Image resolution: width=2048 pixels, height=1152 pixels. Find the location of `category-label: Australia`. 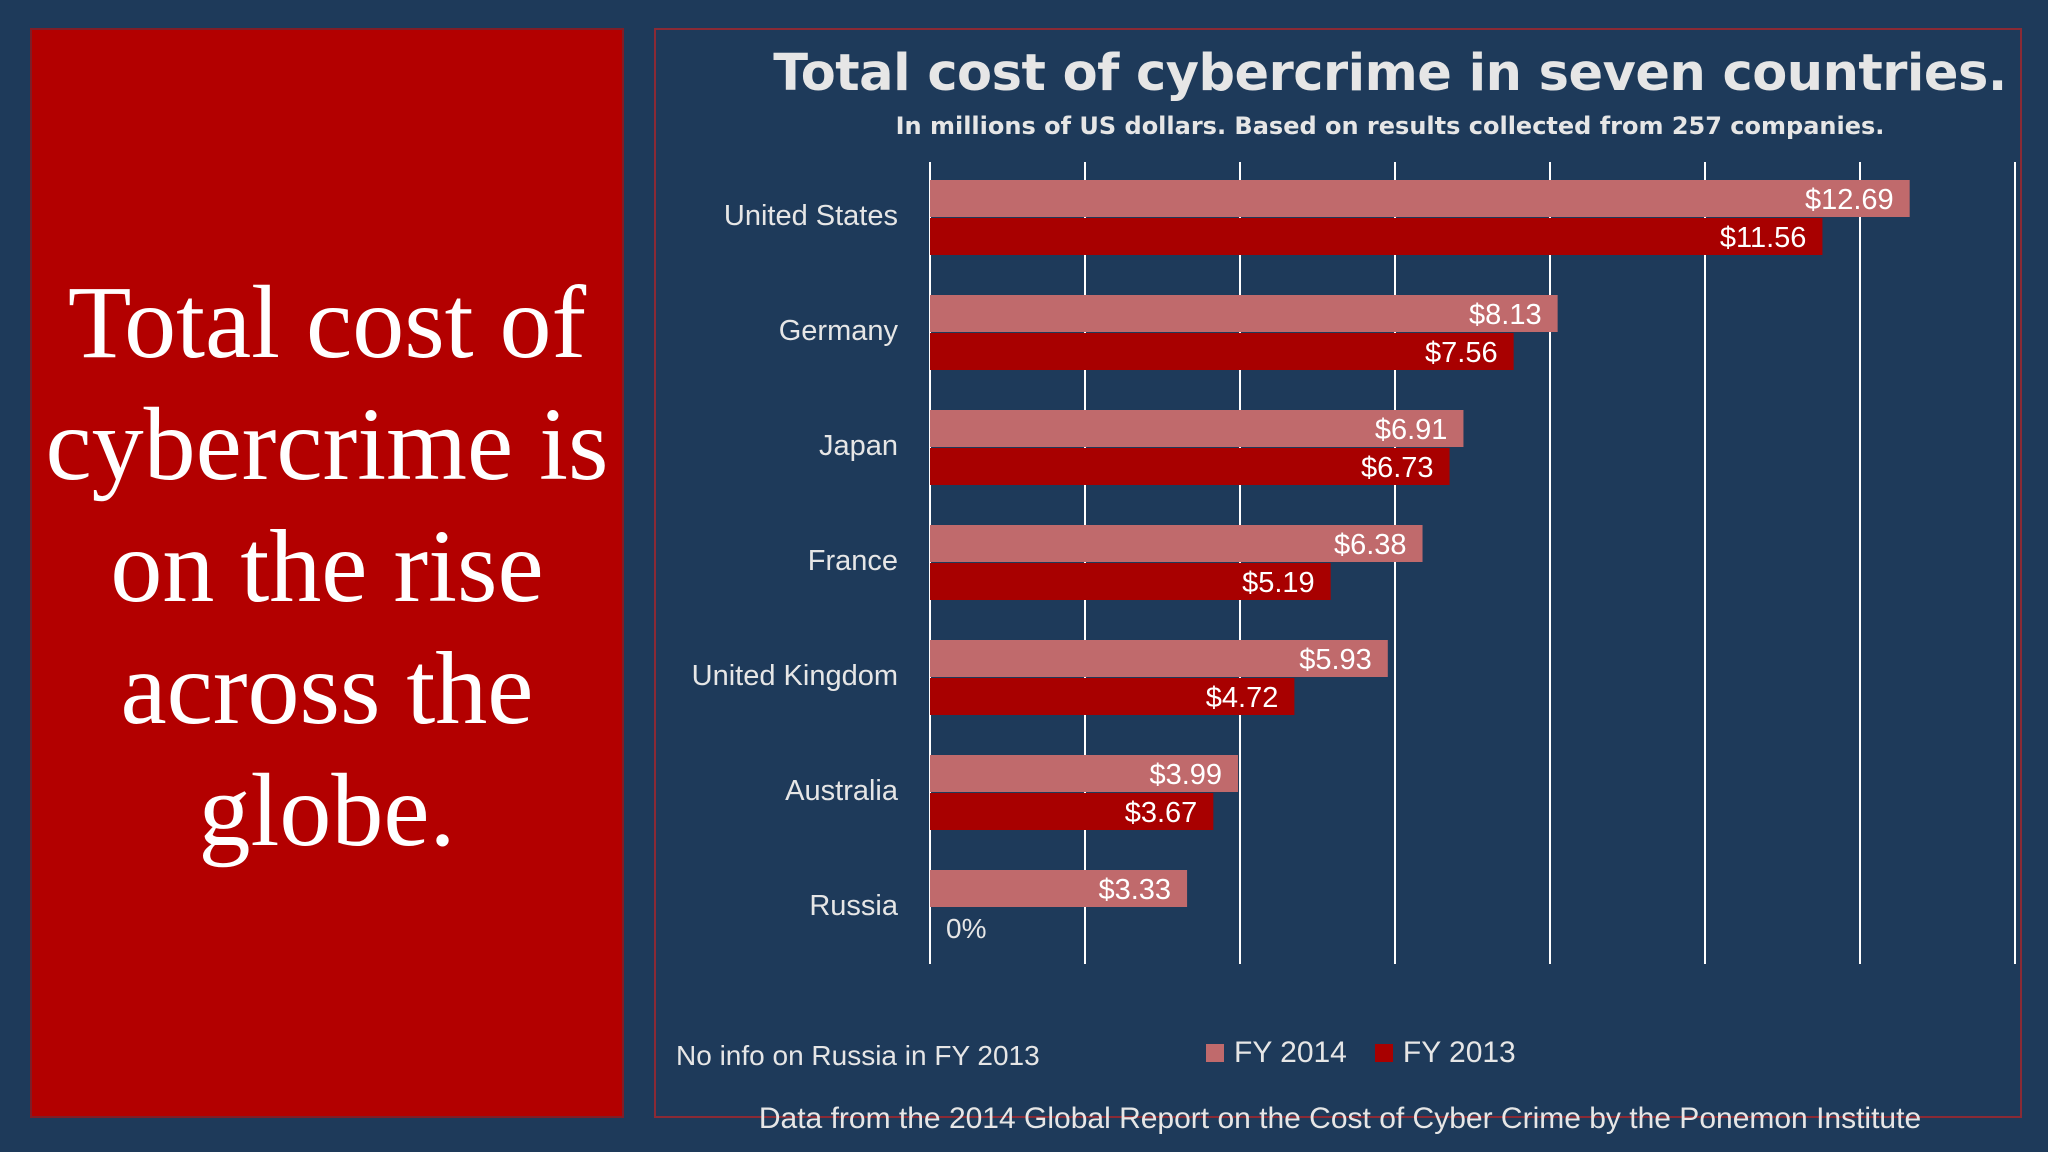

category-label: Australia is located at coordinates (842, 791).